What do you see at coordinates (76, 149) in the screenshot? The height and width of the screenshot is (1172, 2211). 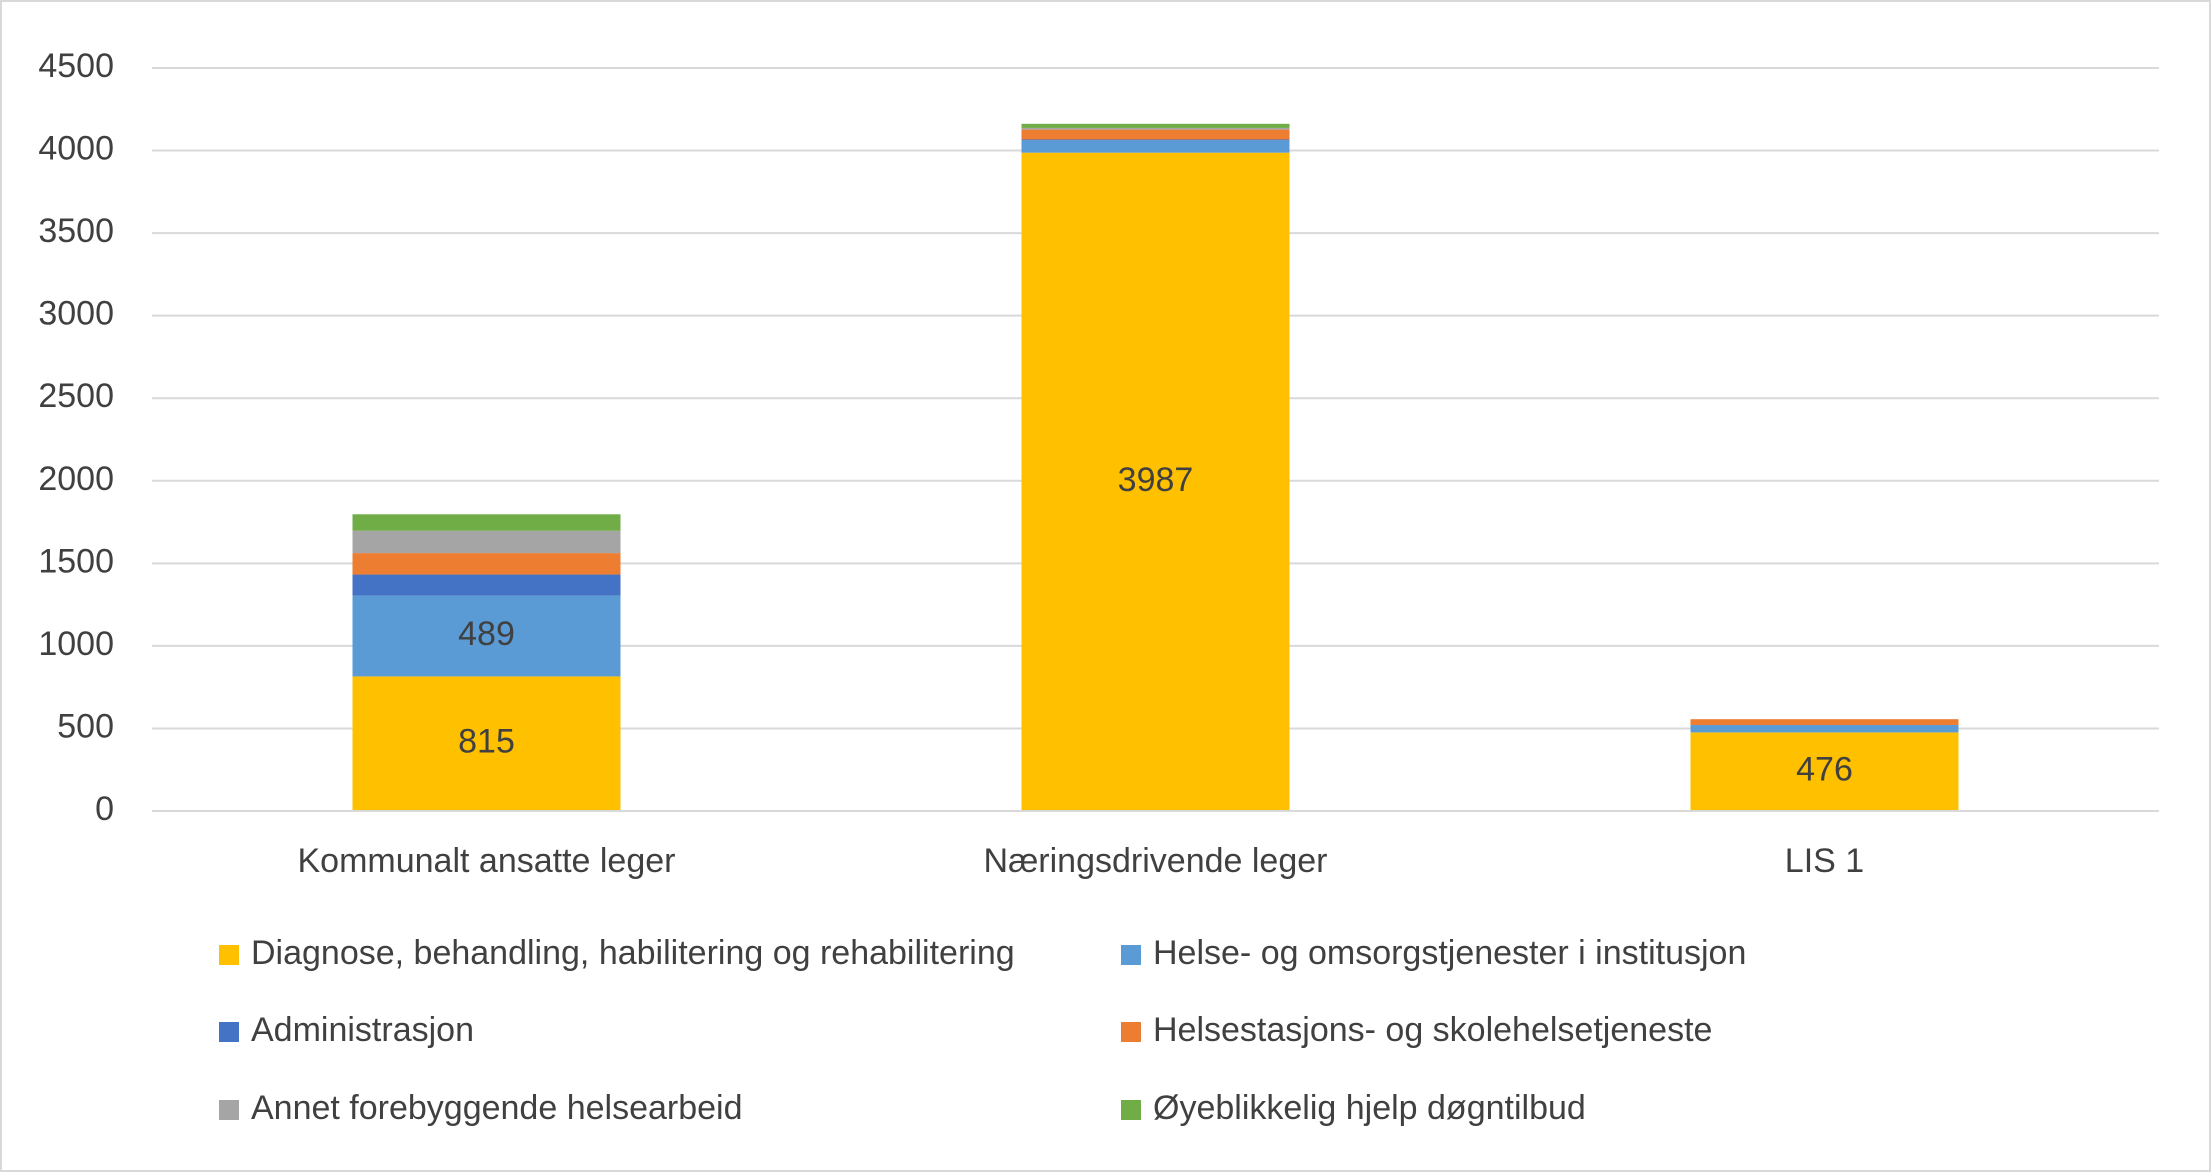 I see `y-tick-label: 4000` at bounding box center [76, 149].